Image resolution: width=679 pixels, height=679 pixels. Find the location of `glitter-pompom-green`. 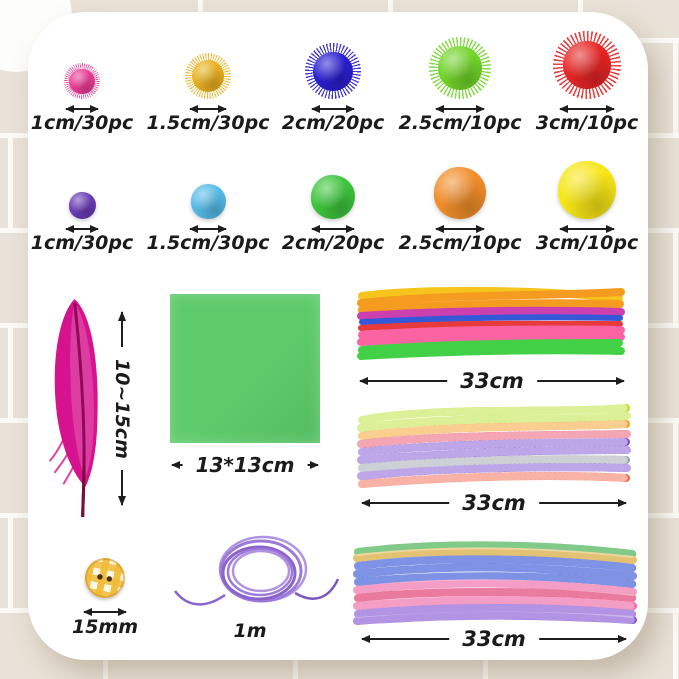

glitter-pompom-green is located at coordinates (460, 68).